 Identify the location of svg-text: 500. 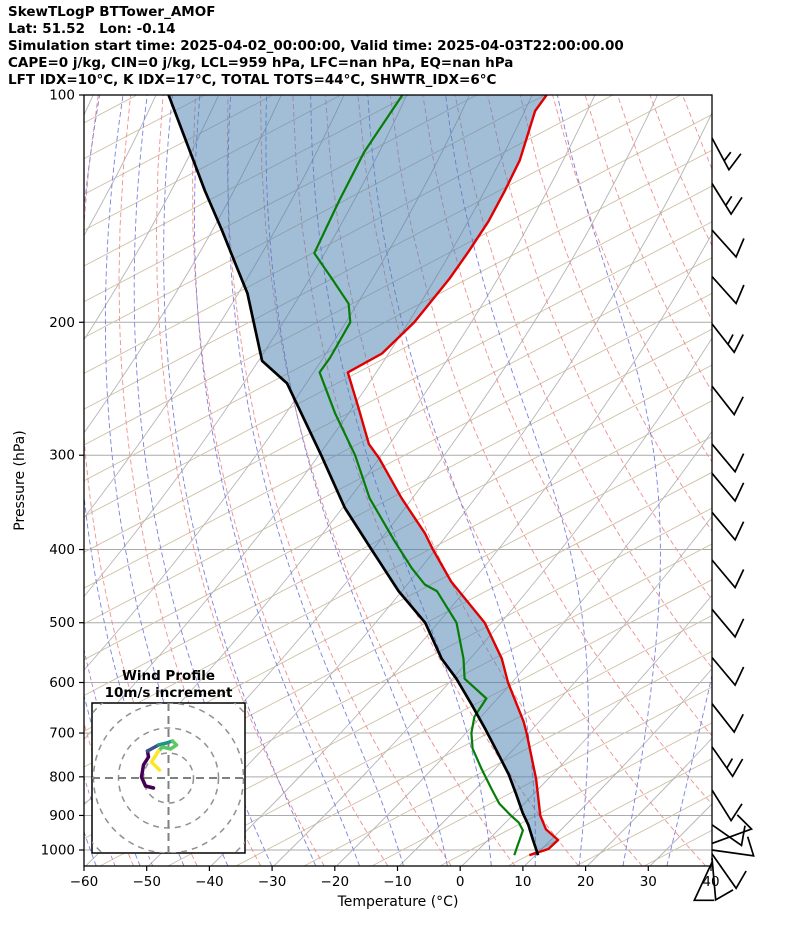
(62, 623).